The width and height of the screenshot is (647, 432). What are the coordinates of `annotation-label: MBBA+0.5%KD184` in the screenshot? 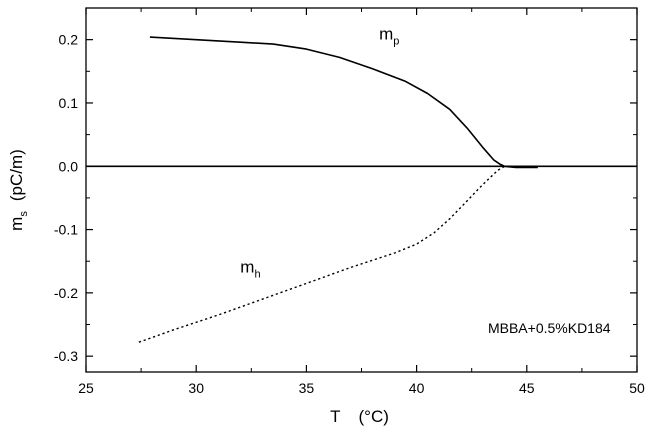 It's located at (549, 328).